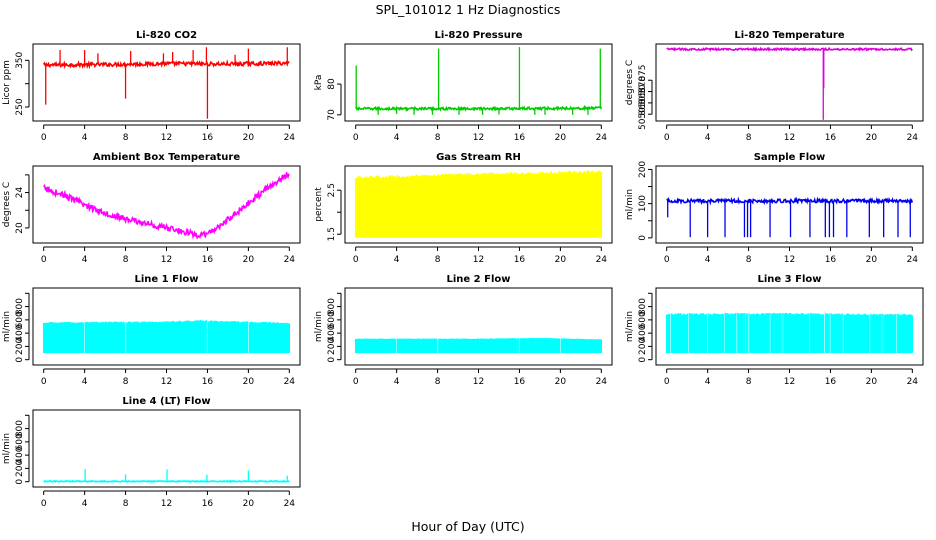 The image size is (936, 540). I want to click on y-axis: 0 100 200, so click(645, 201).